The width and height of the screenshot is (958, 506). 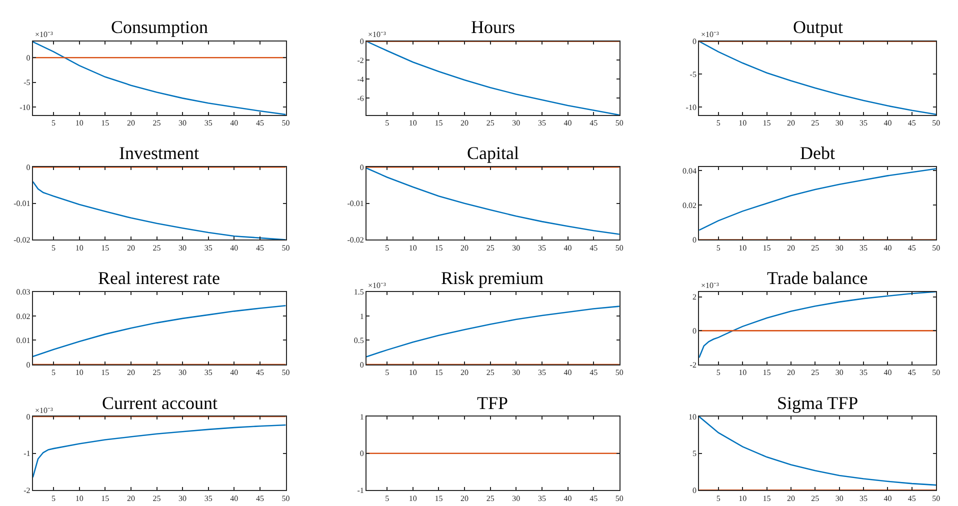 What do you see at coordinates (817, 278) in the screenshot?
I see `chart-title: Trade balance` at bounding box center [817, 278].